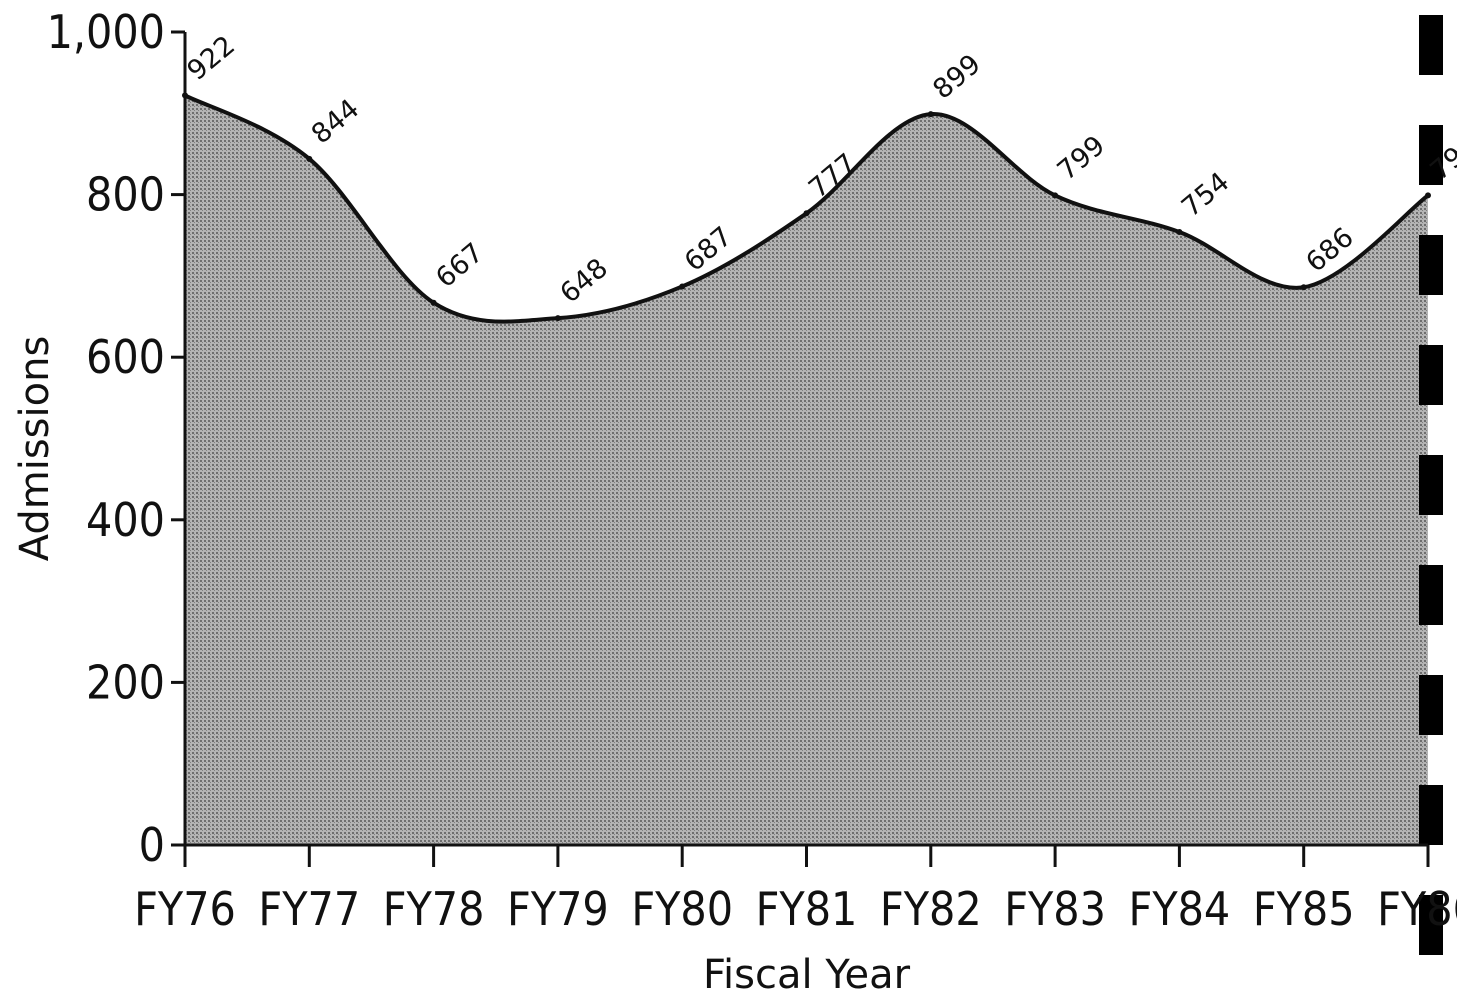  What do you see at coordinates (211, 58) in the screenshot?
I see `data-label: 922` at bounding box center [211, 58].